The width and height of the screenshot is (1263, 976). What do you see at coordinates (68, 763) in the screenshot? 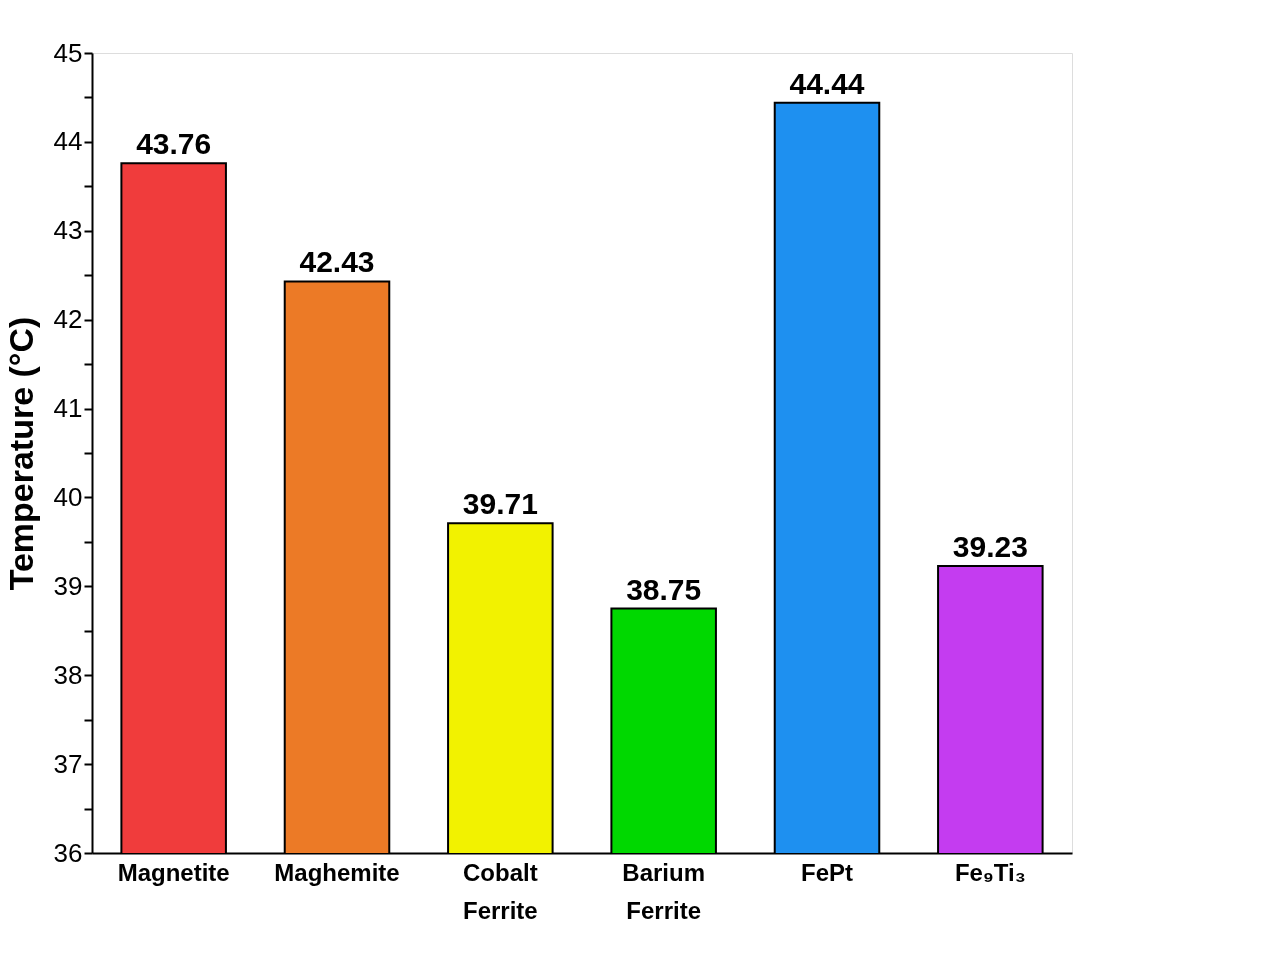
I see `y-tick-label: 37` at bounding box center [68, 763].